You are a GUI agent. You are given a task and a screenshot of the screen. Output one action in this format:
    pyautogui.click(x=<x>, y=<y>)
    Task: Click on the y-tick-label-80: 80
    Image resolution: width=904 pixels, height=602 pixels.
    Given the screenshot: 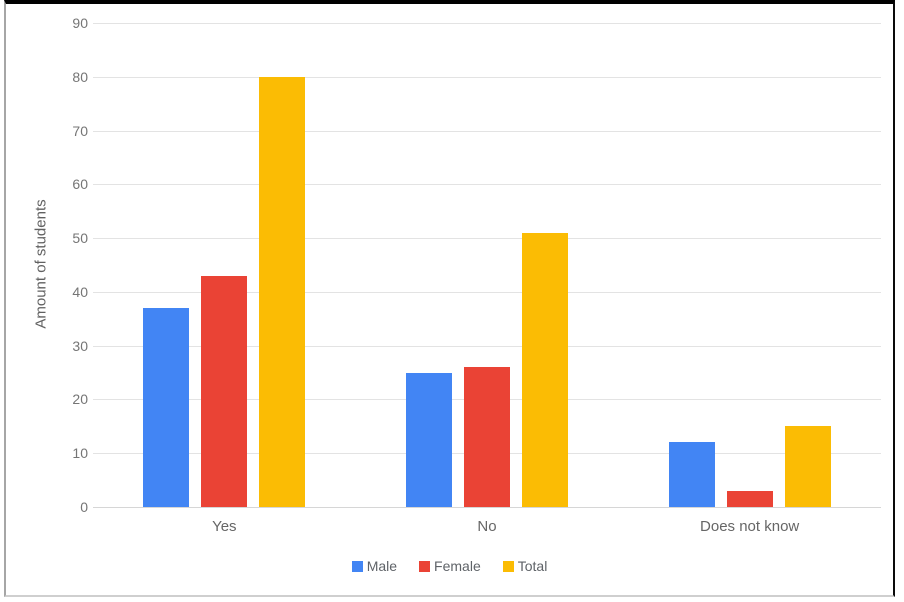 What is the action you would take?
    pyautogui.click(x=80, y=76)
    